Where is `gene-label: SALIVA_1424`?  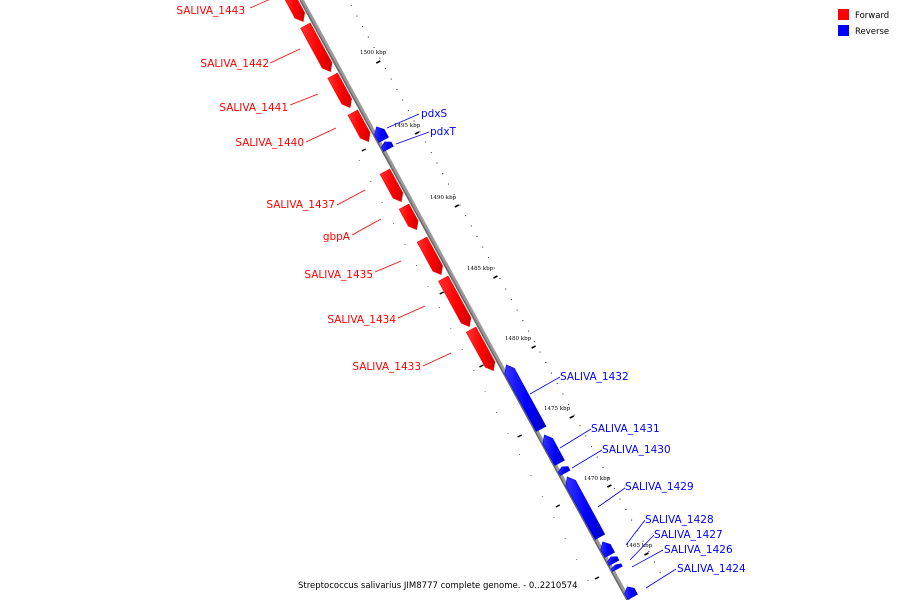 gene-label: SALIVA_1424 is located at coordinates (711, 569).